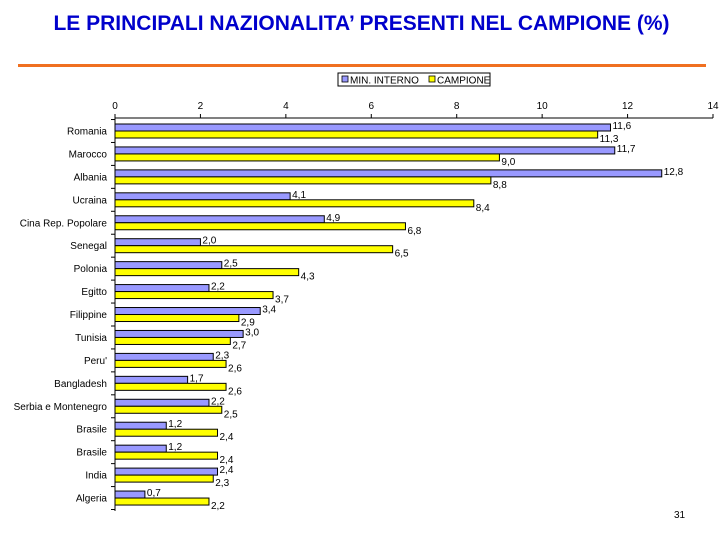 This screenshot has width=723, height=542. I want to click on data-label: 4,1, so click(299, 195).